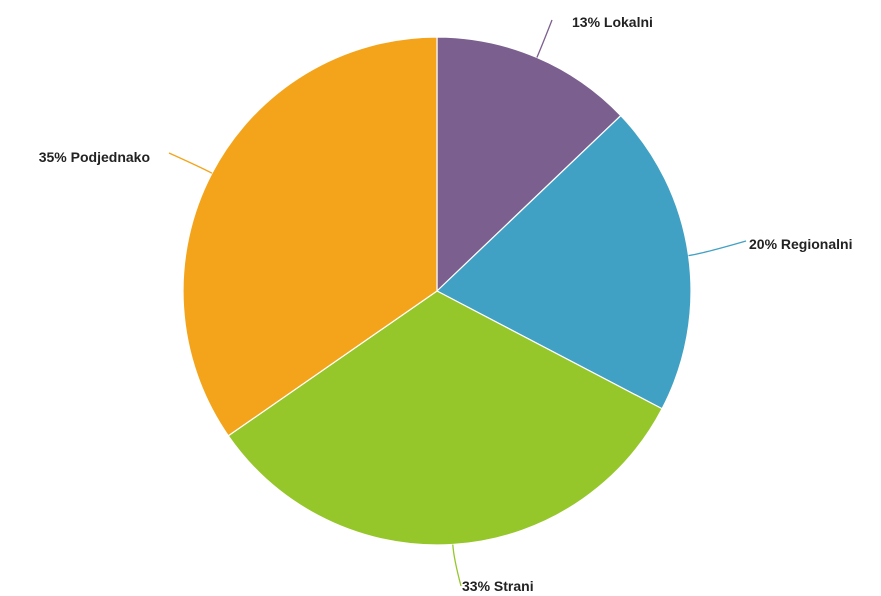 This screenshot has width=881, height=596. I want to click on leader-line-regionalni, so click(717, 248).